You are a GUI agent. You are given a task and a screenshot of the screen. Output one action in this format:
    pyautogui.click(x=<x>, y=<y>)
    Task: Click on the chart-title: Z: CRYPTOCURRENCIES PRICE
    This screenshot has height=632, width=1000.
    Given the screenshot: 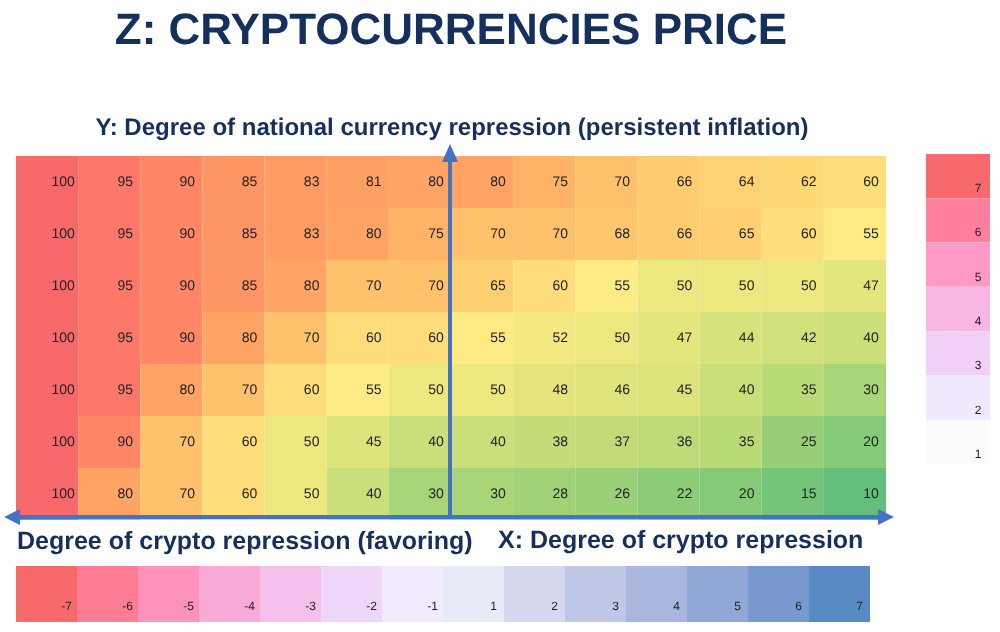 What is the action you would take?
    pyautogui.click(x=451, y=29)
    